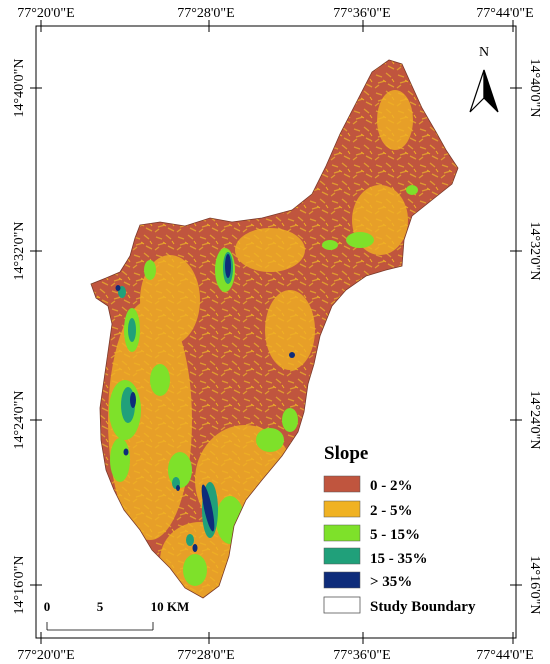 This screenshot has width=550, height=664. I want to click on left-tick-label-4: 14°16'0"N, so click(19, 585).